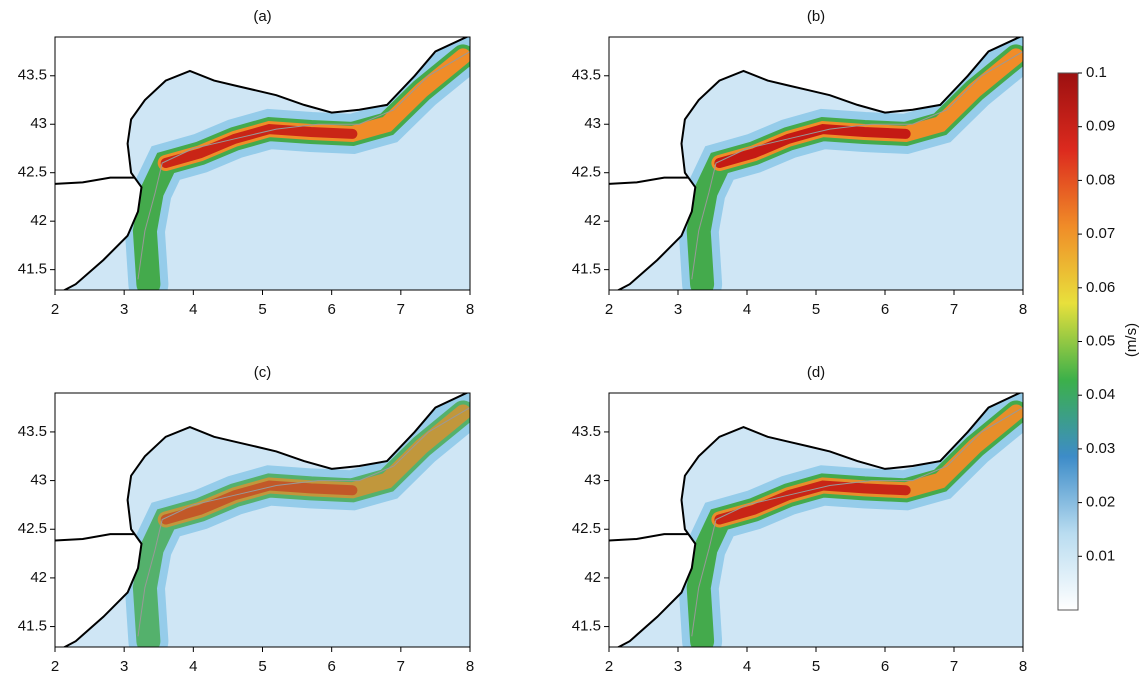  What do you see at coordinates (1100, 126) in the screenshot?
I see `colorbar-tick-label: 0.09` at bounding box center [1100, 126].